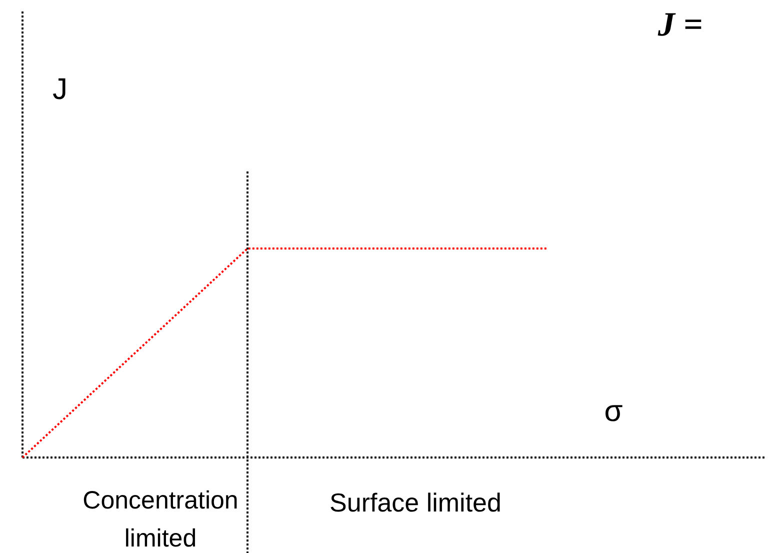  What do you see at coordinates (160, 519) in the screenshot?
I see `text: Concentration limited` at bounding box center [160, 519].